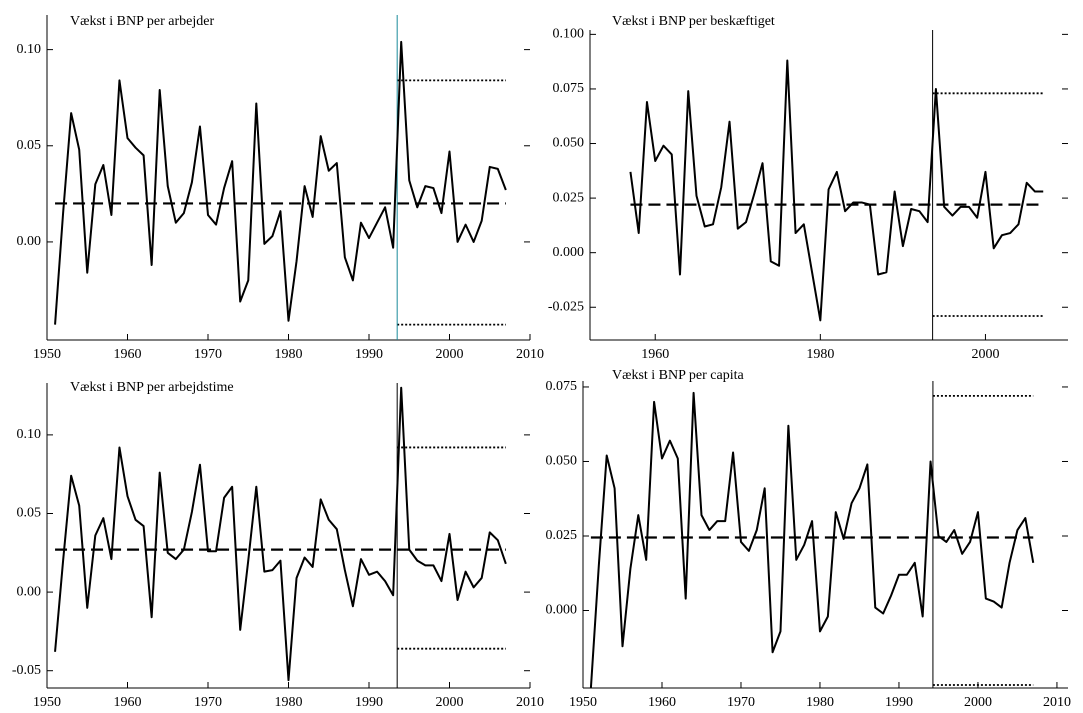  Describe the element at coordinates (26, 670) in the screenshot. I see `y-tick-label: -0.05` at that location.